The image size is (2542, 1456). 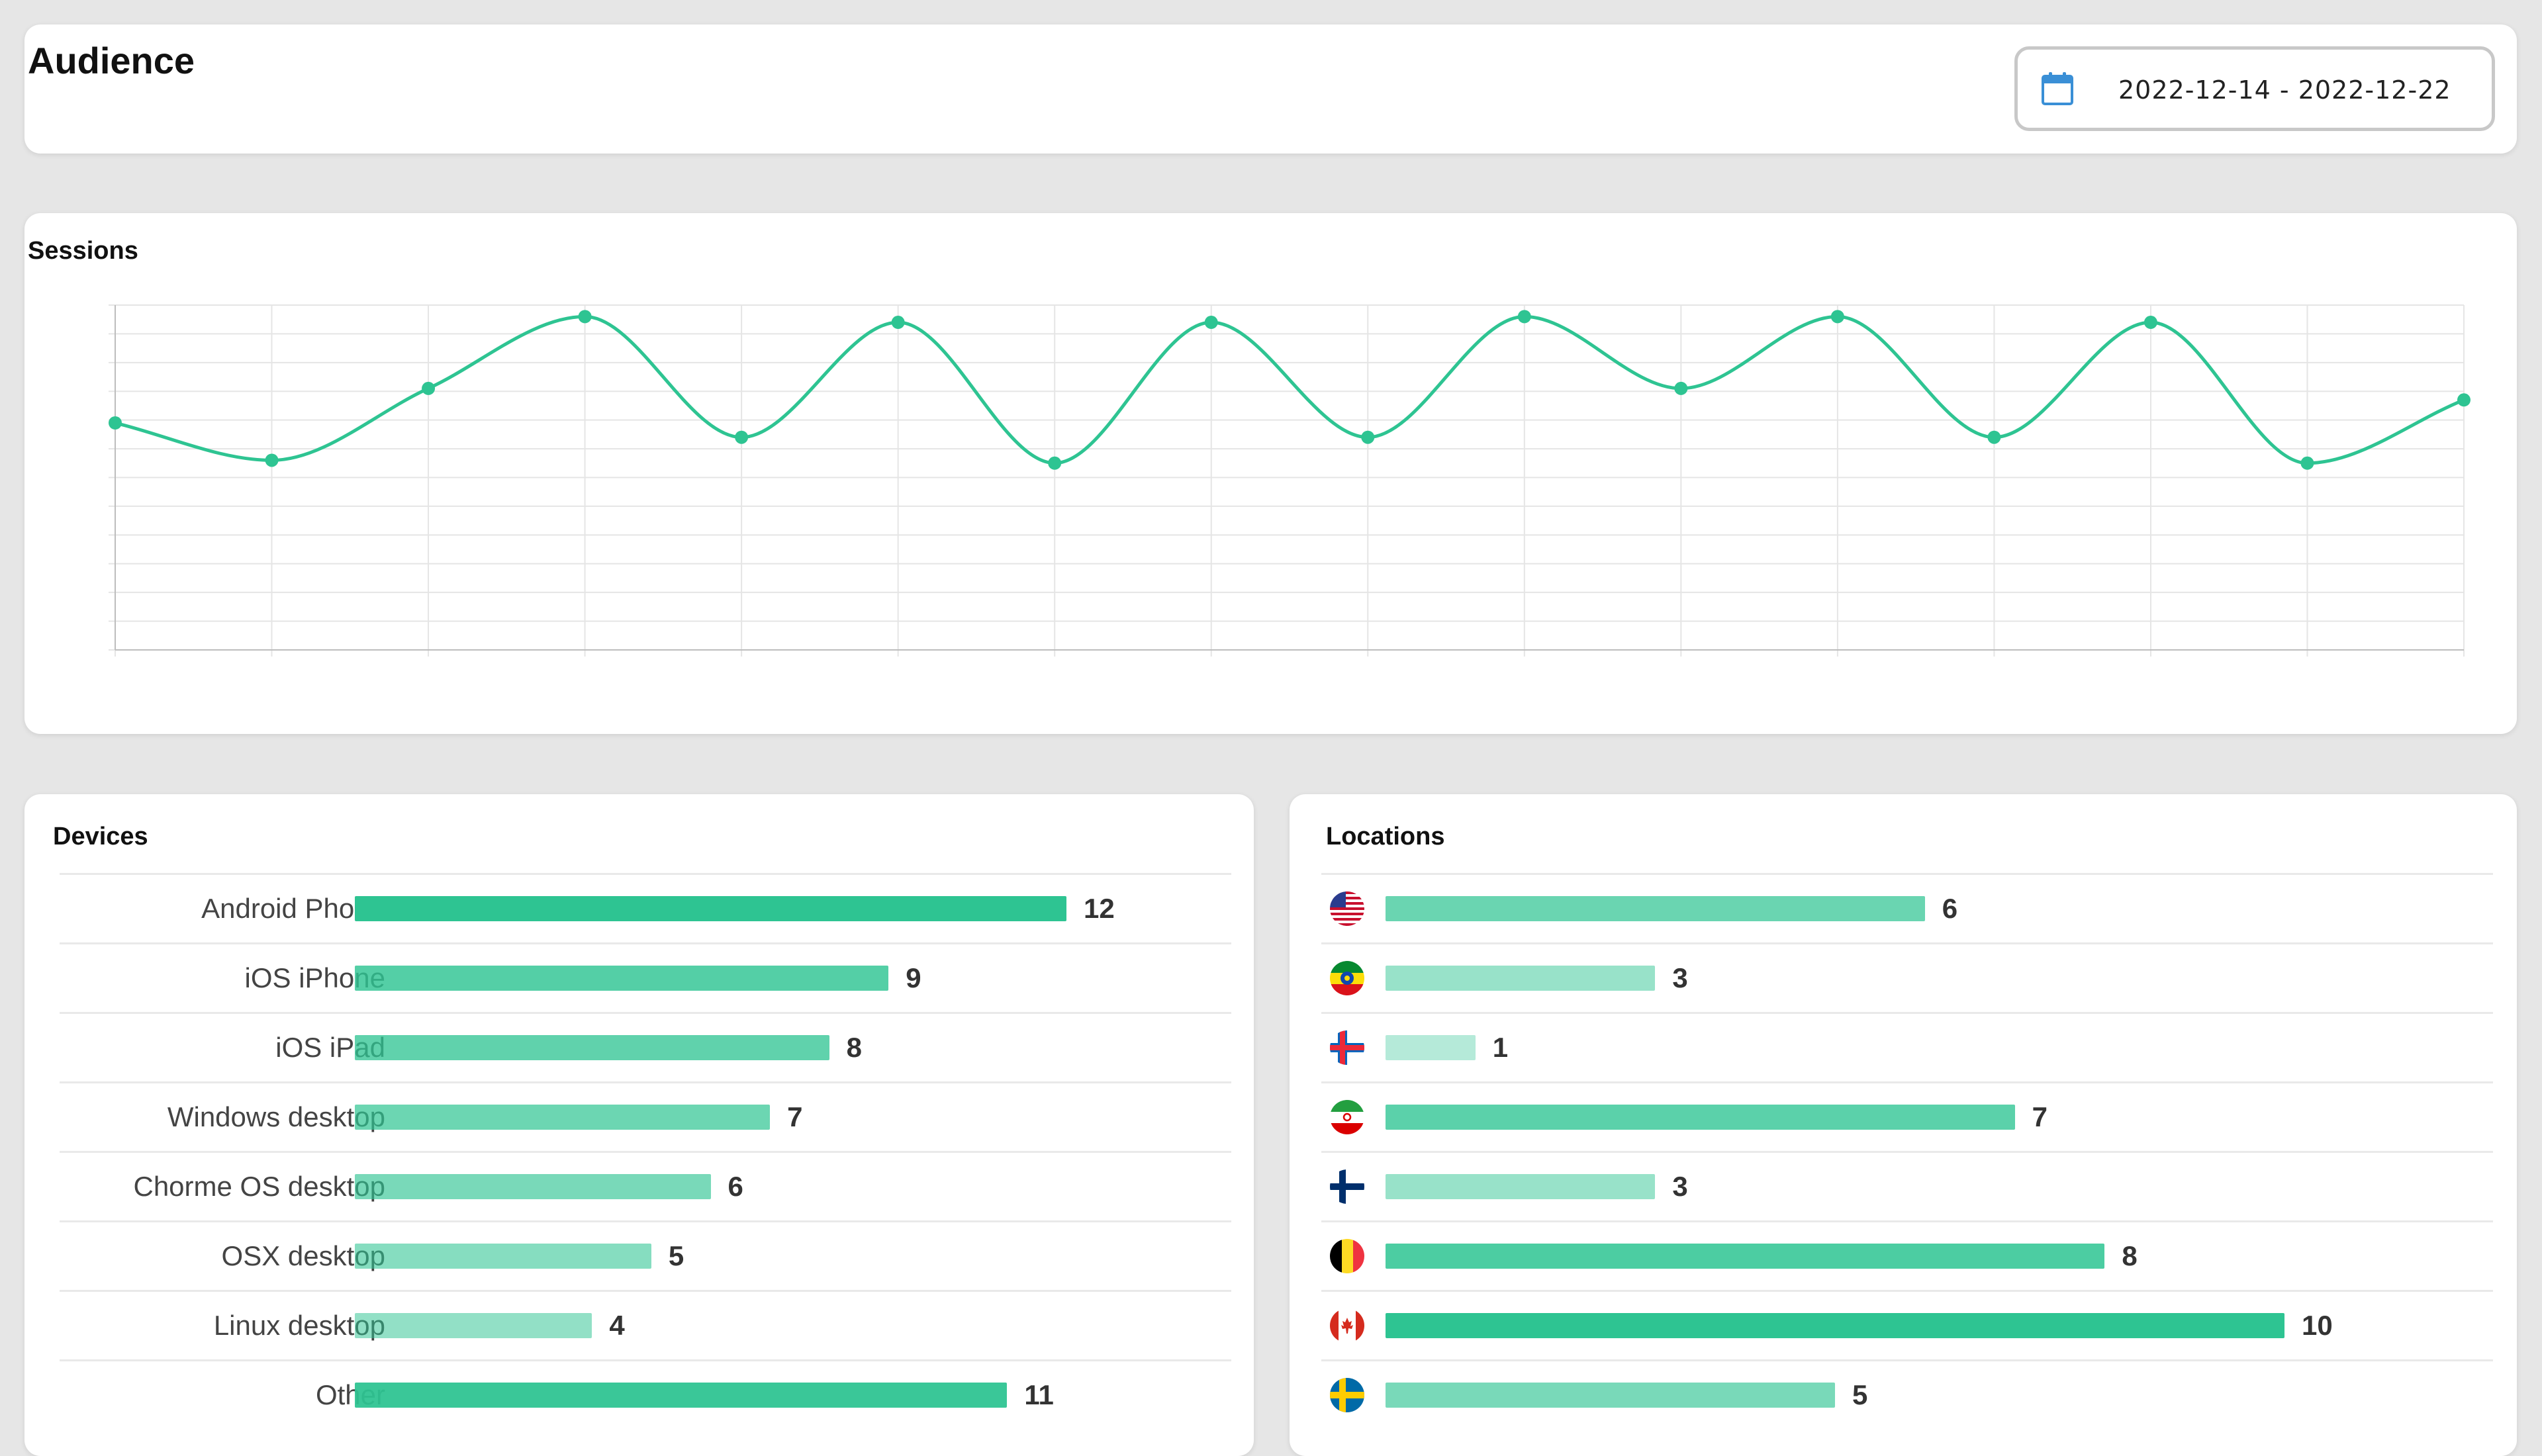 What do you see at coordinates (913, 977) in the screenshot?
I see `device-value: 9` at bounding box center [913, 977].